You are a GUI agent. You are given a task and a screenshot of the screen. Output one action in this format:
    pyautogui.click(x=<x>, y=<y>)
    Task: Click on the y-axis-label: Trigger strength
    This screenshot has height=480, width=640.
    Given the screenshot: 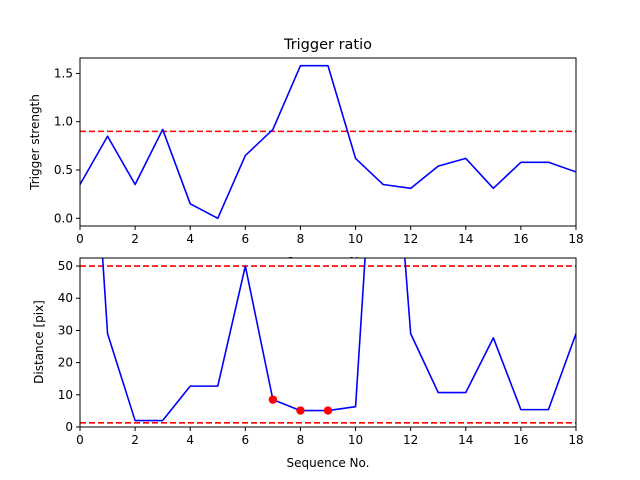 What is the action you would take?
    pyautogui.click(x=35, y=142)
    